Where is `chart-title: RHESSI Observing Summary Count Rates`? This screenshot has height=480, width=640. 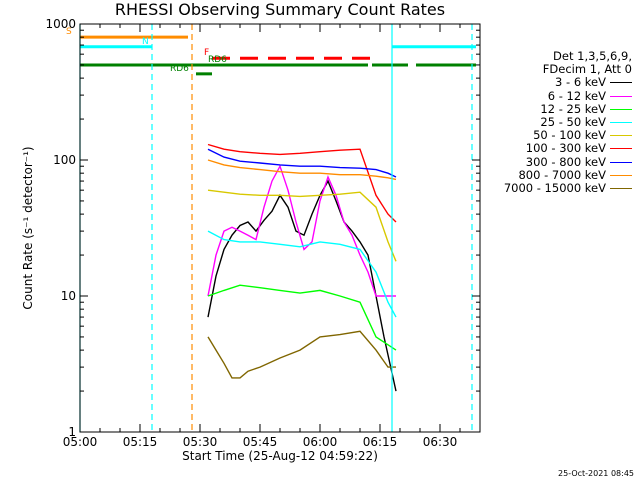 chart-title: RHESSI Observing Summary Count Rates is located at coordinates (280, 9).